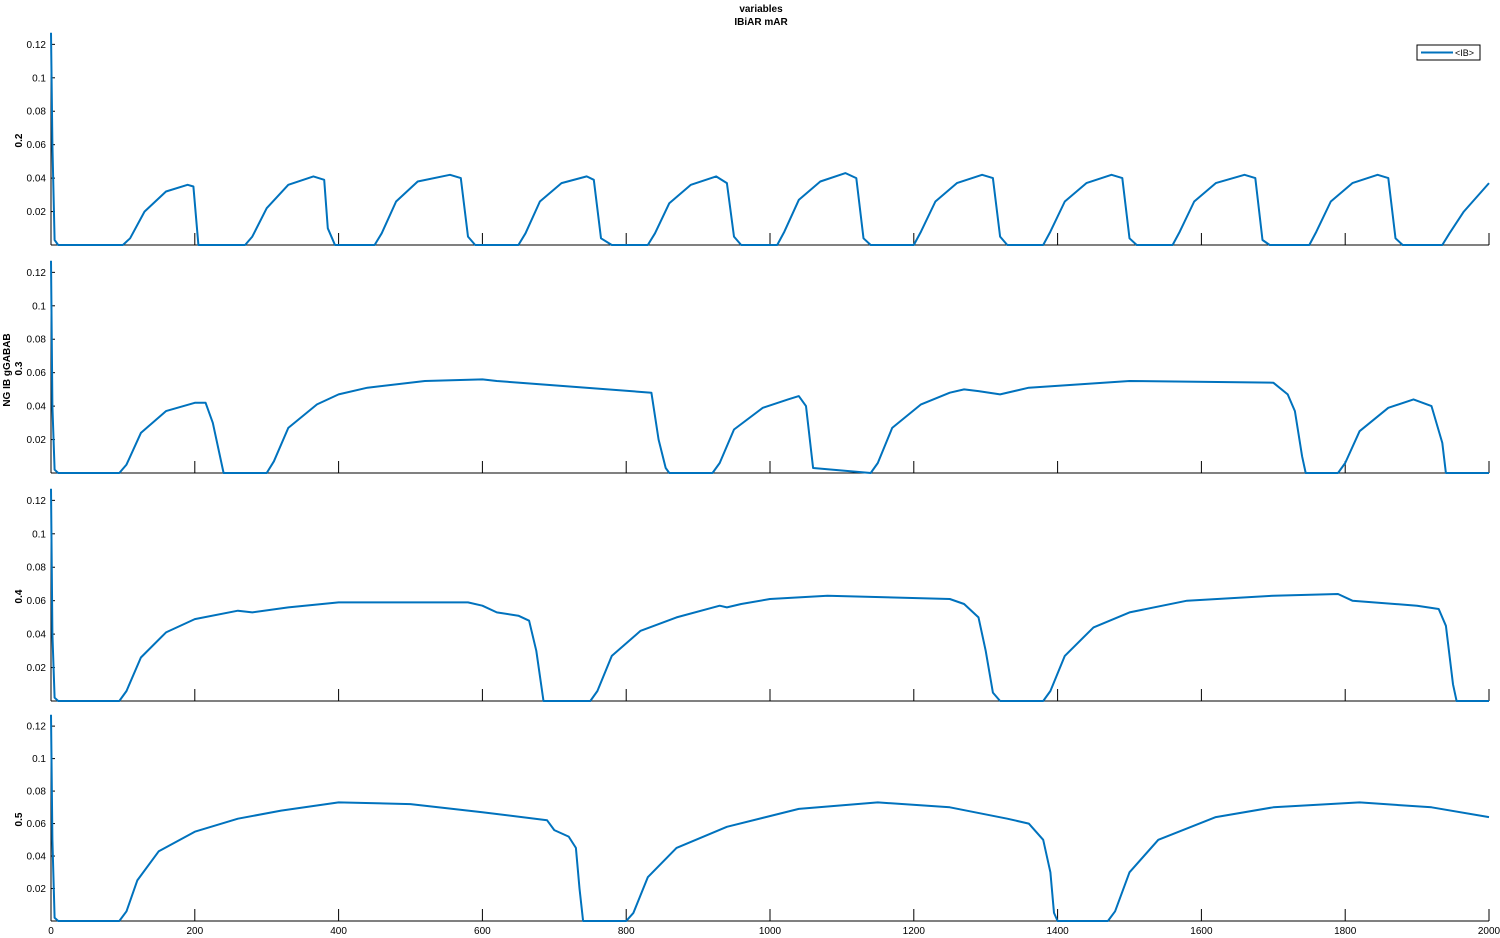  I want to click on y-axis-label: 0.3, so click(19, 368).